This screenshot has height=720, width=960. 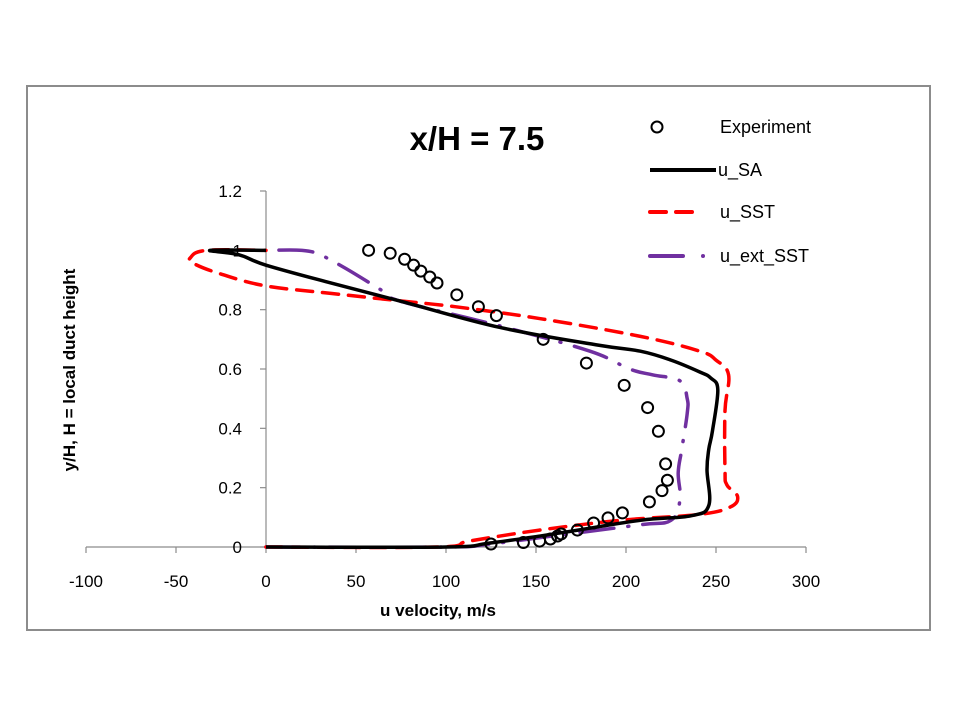 I want to click on x-tick-label: 100, so click(x=446, y=581).